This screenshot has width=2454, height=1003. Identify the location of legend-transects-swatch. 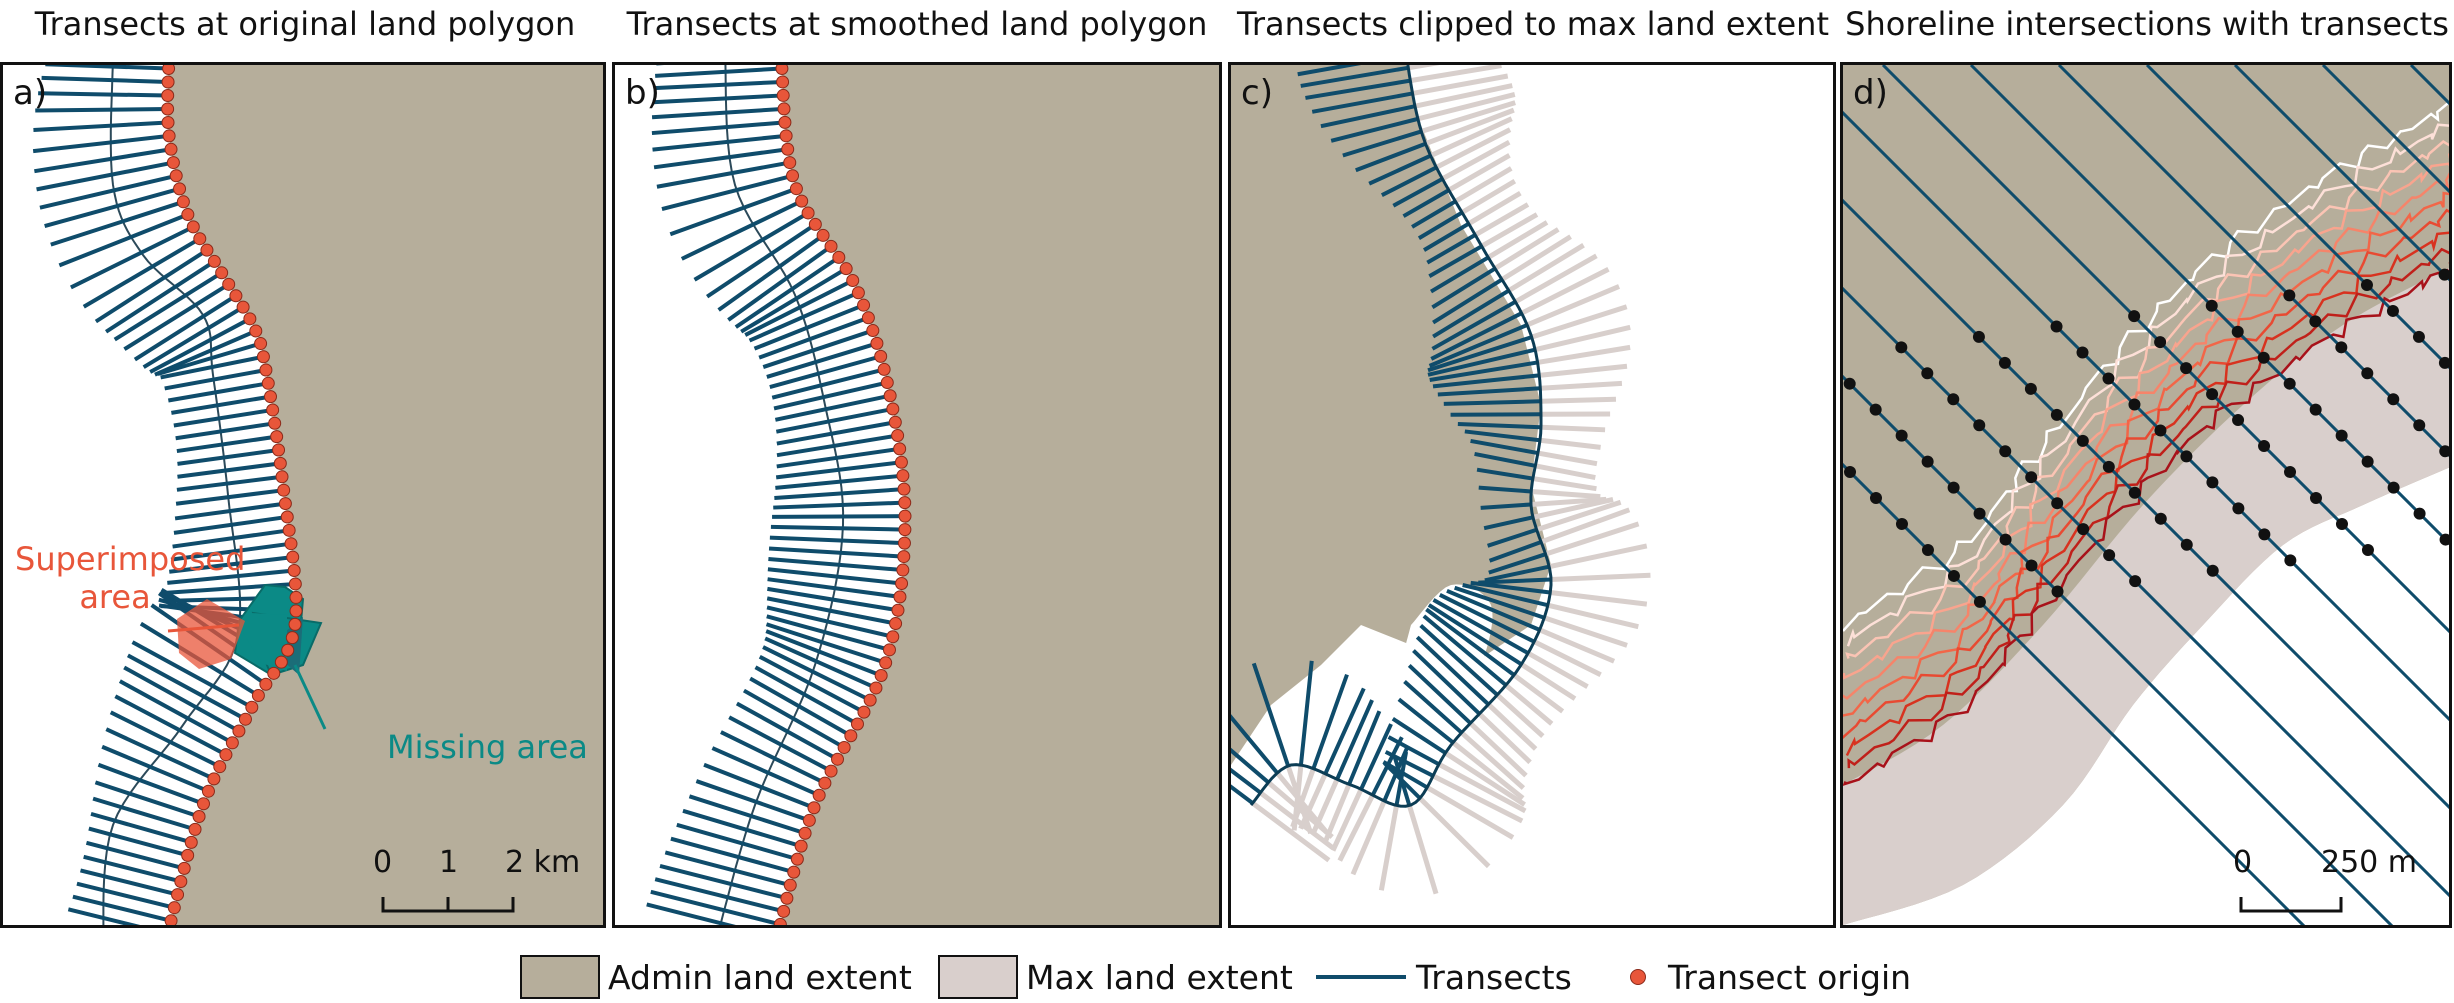
(1361, 977).